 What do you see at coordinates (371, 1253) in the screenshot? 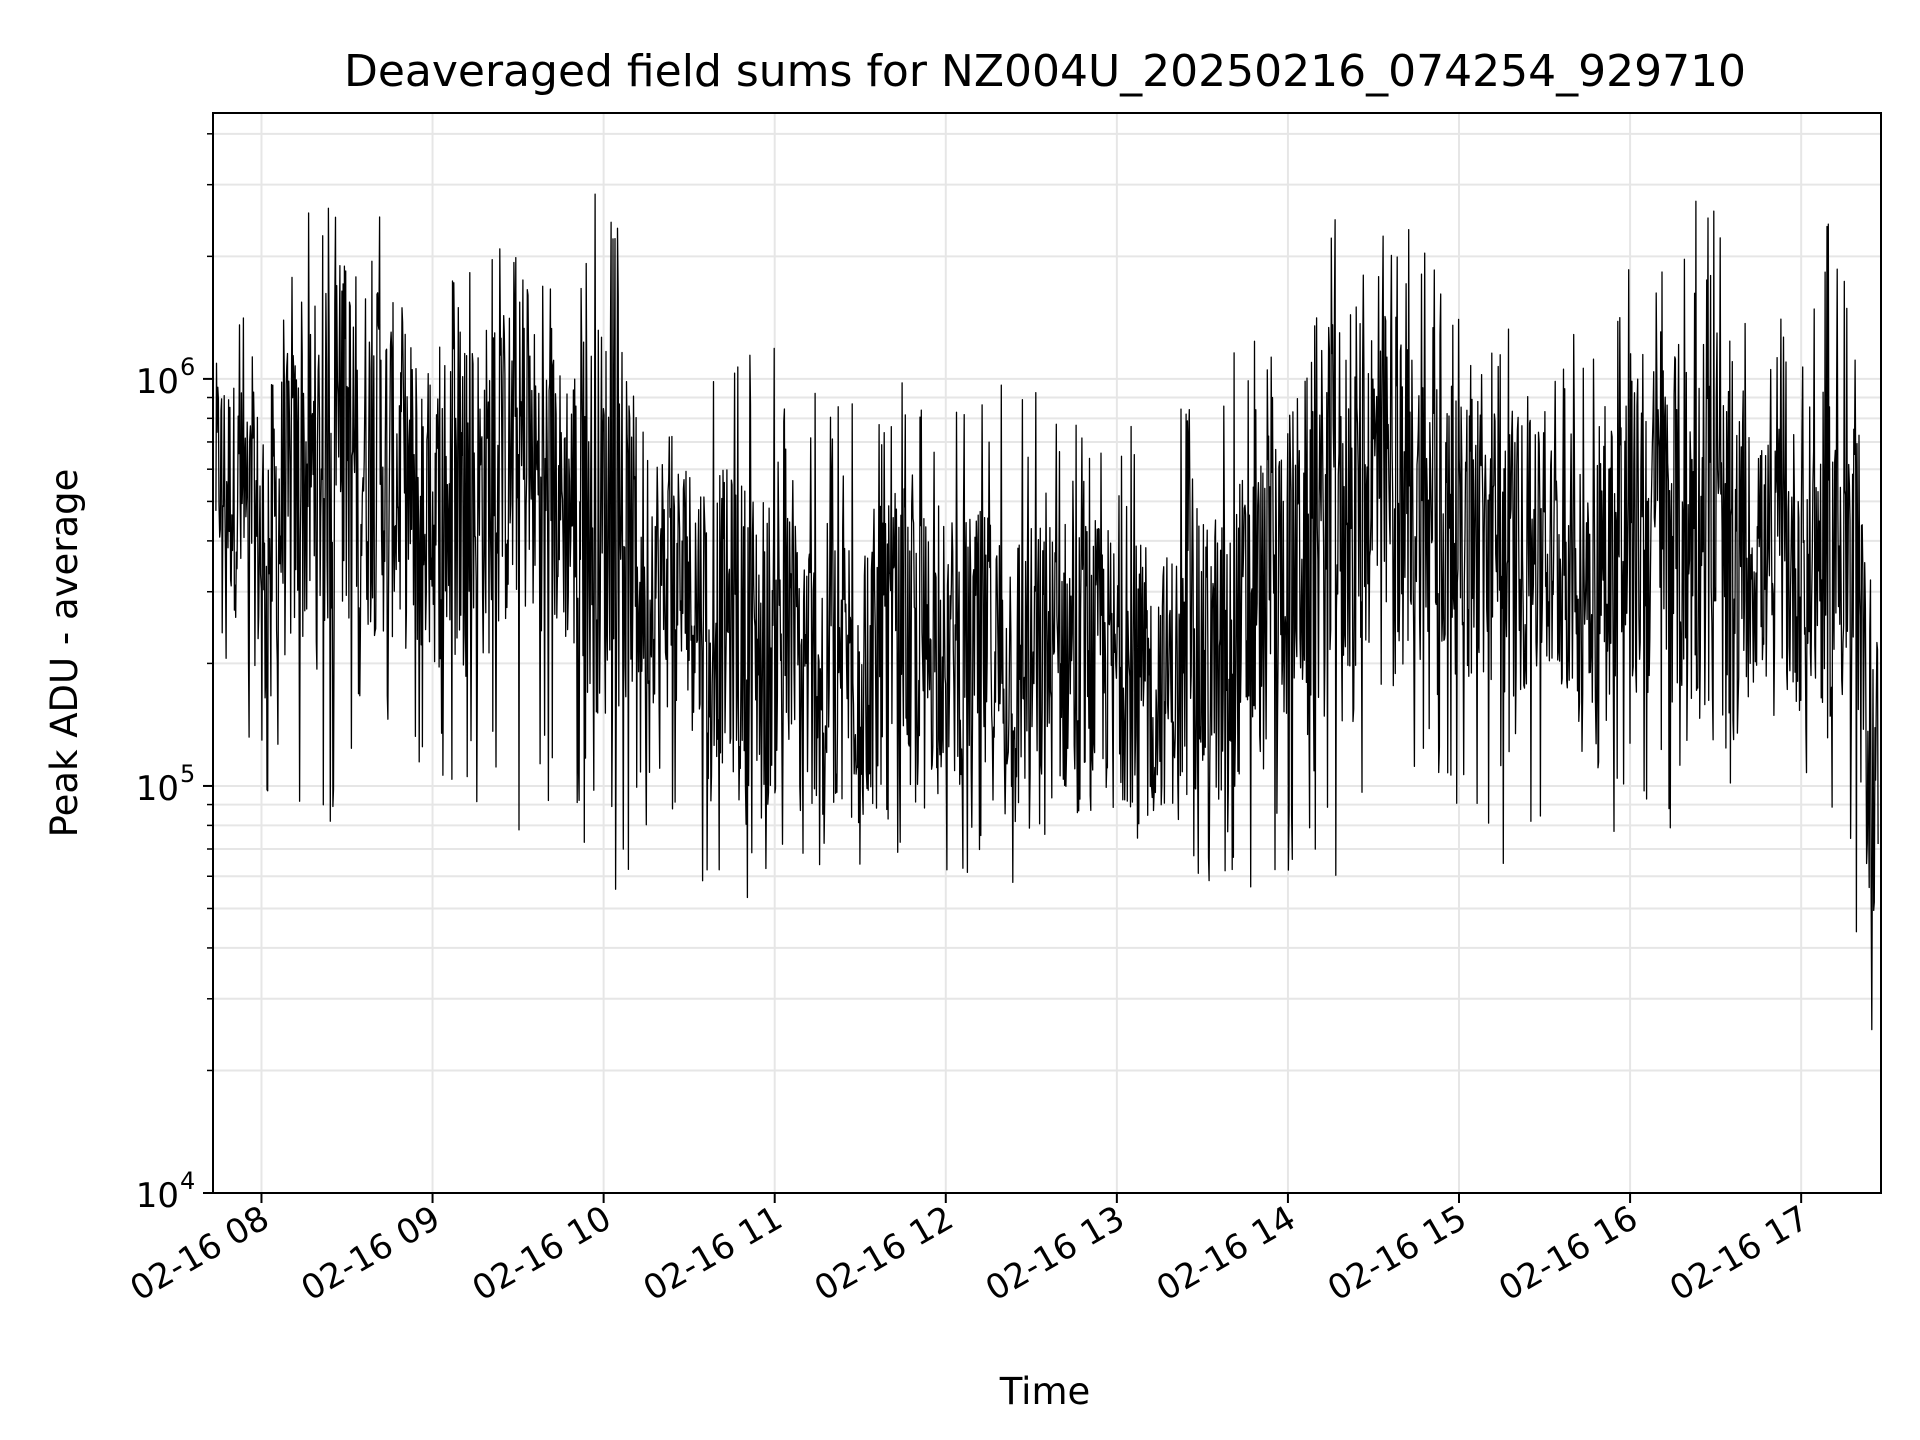
I see `x-tick-label: 02-16 09` at bounding box center [371, 1253].